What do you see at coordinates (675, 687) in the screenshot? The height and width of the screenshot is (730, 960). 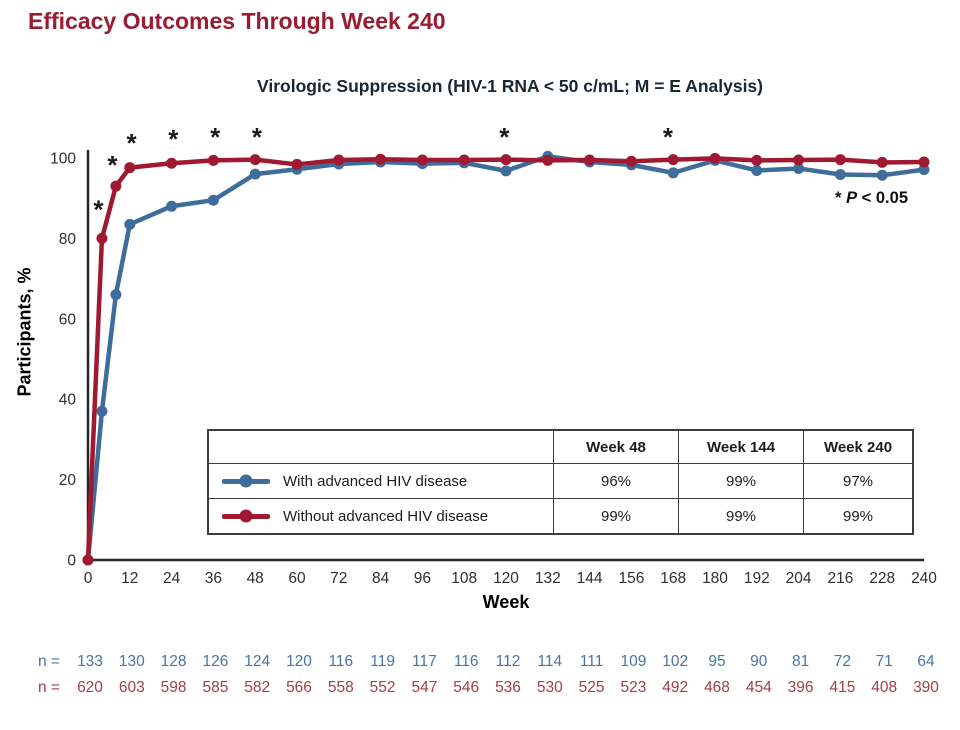 I see `n-value: 492` at bounding box center [675, 687].